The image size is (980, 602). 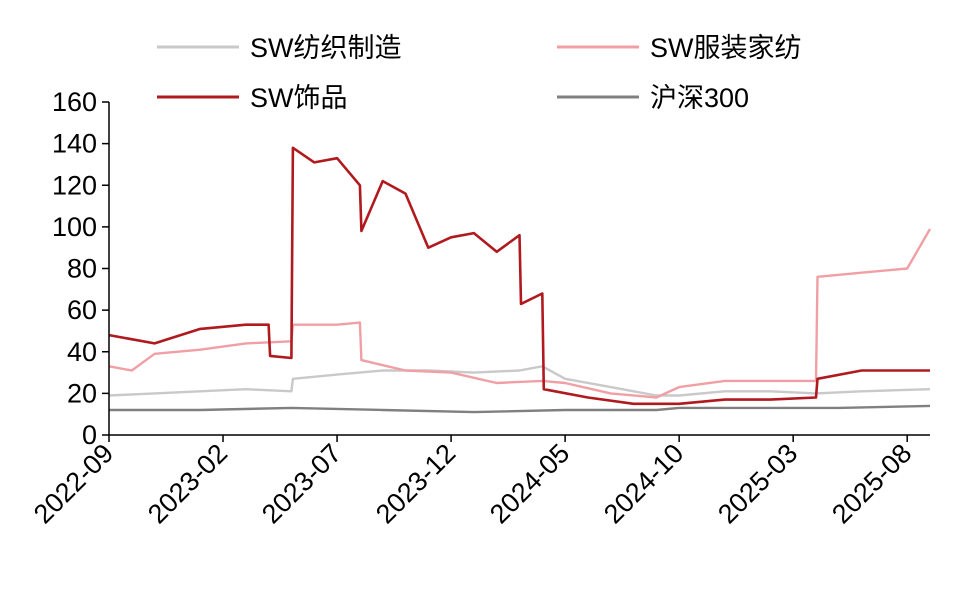 I want to click on x-tick-label: 2025-03, so click(x=757, y=483).